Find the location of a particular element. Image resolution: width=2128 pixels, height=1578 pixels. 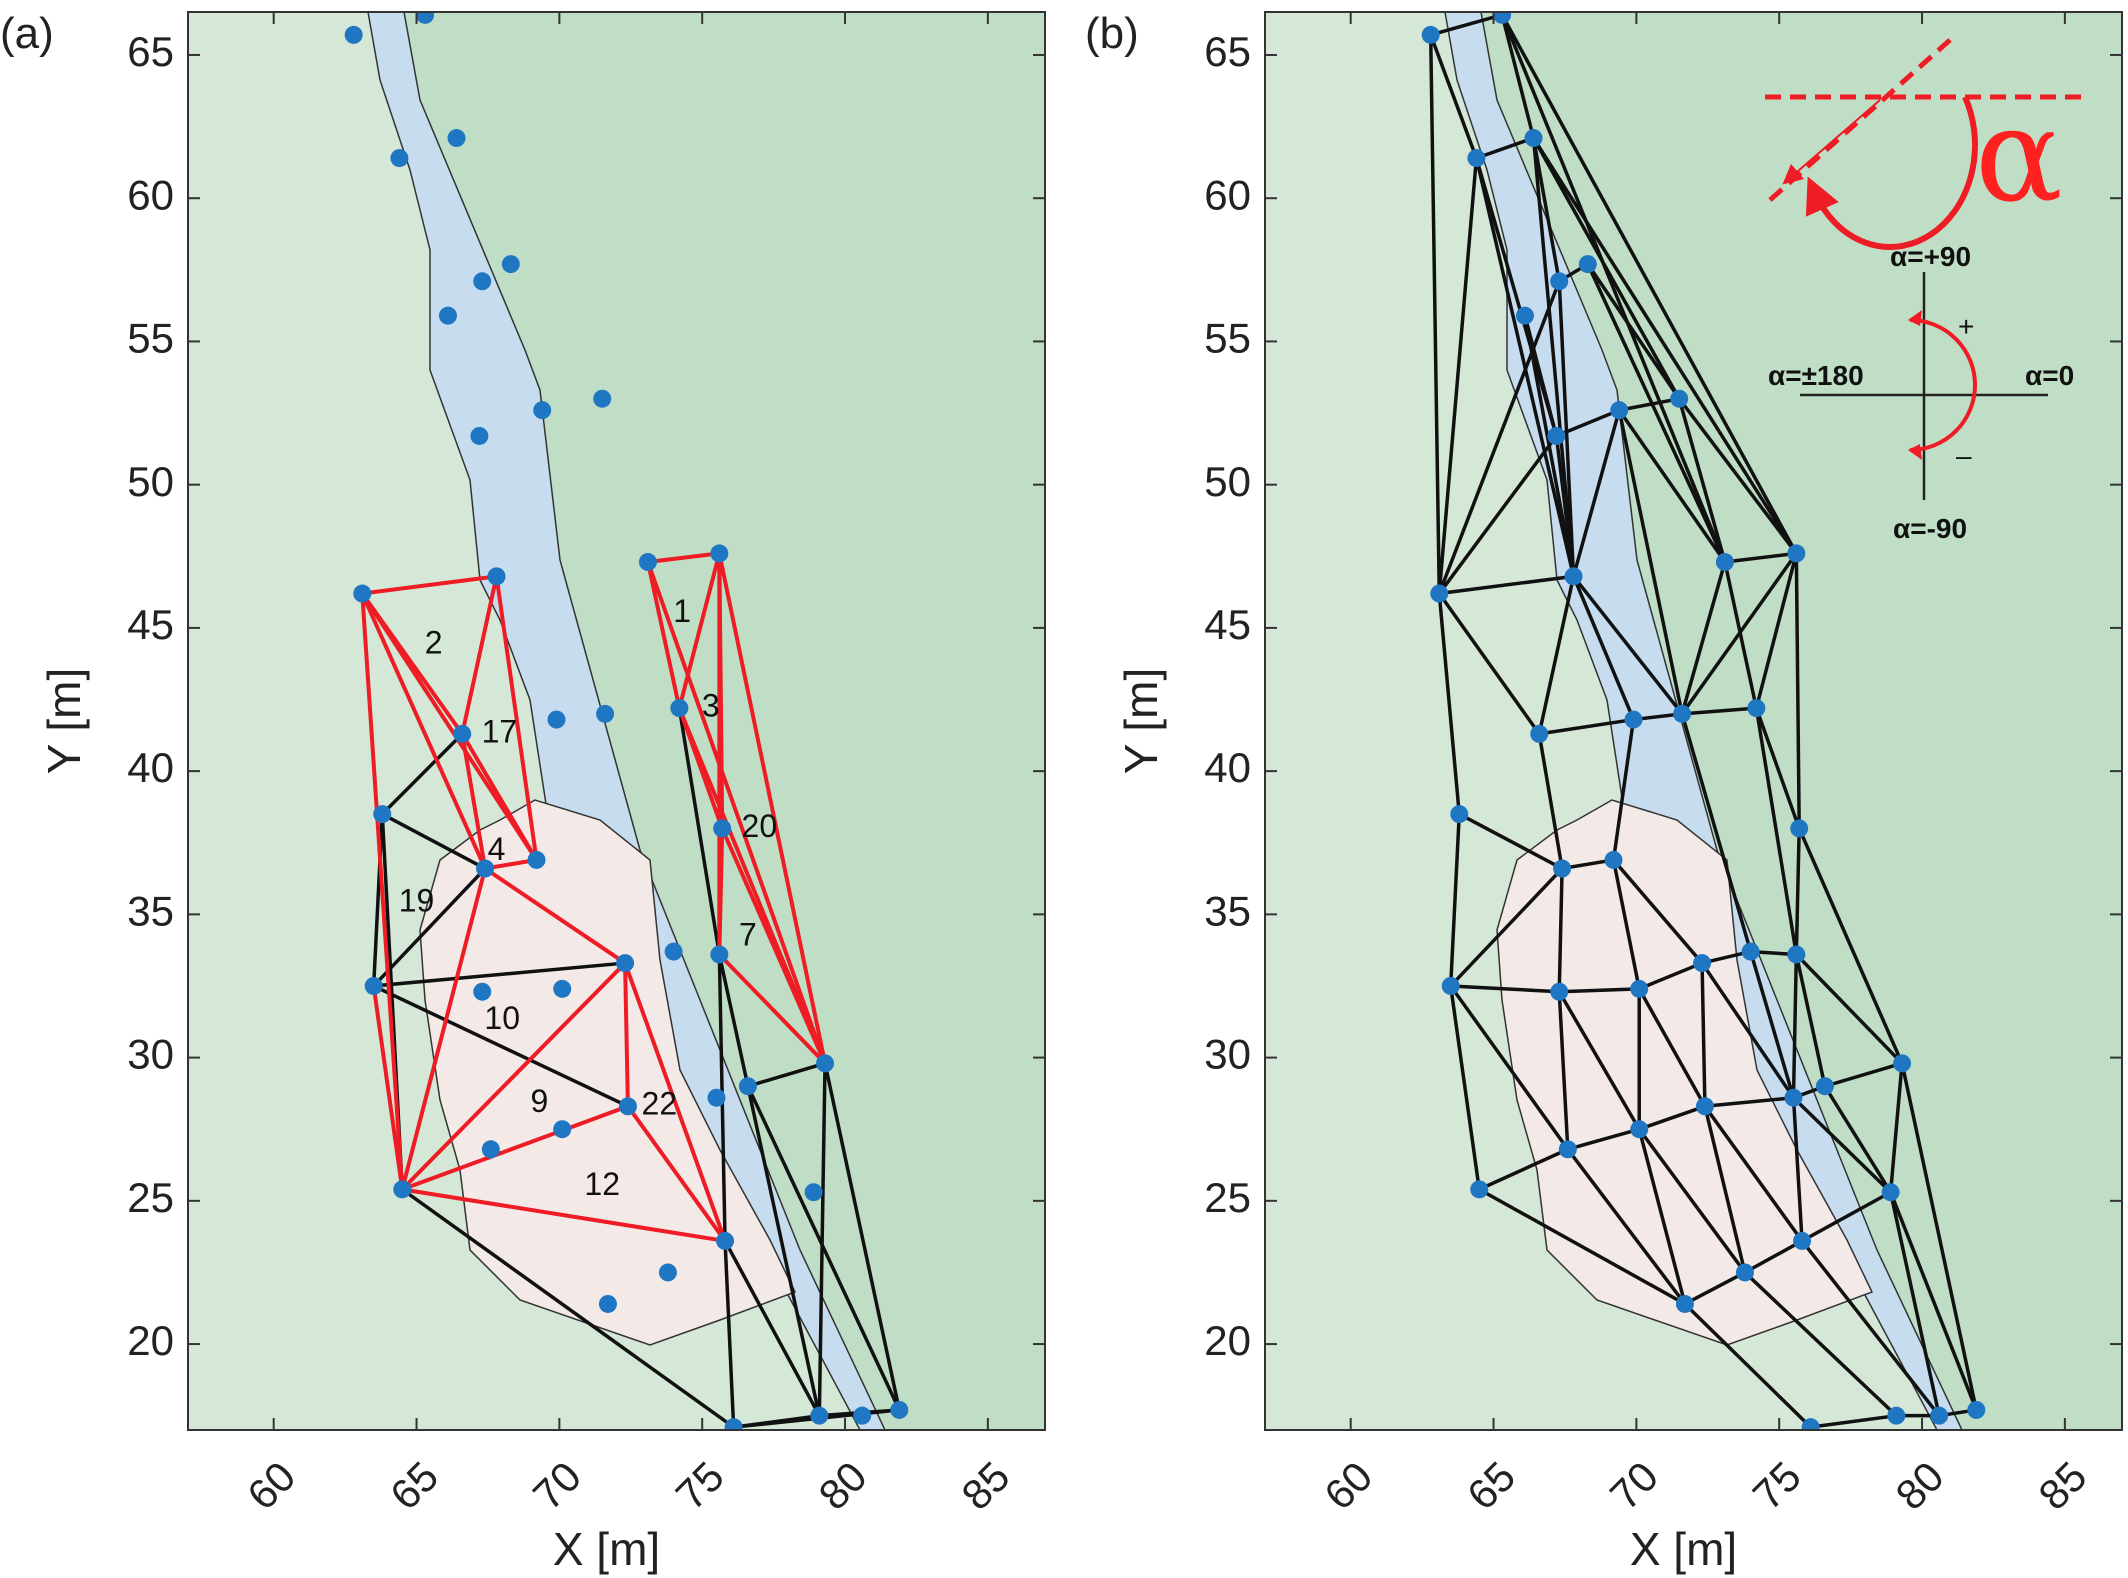

direction-thin-arrow is located at coordinates (1831, 142).